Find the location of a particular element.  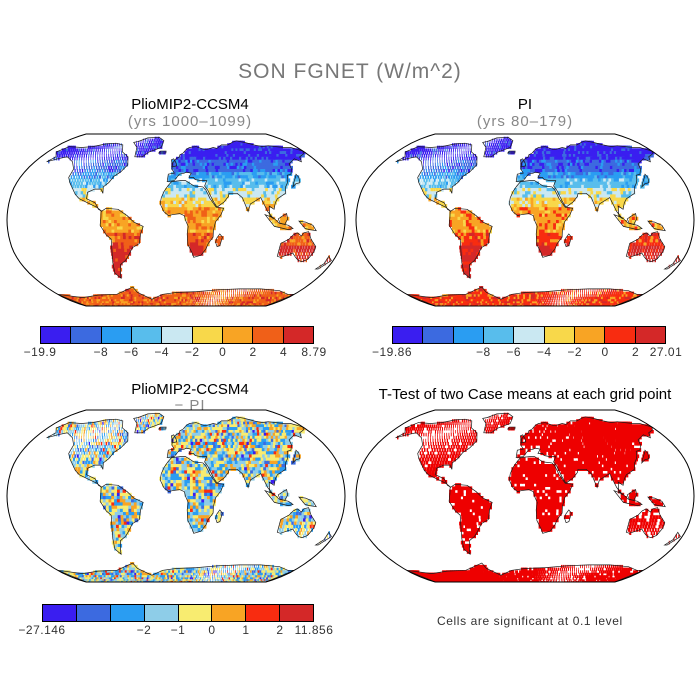

colorbar-diff-labels: −27.146 −2 −1 0 1 2 11.856 is located at coordinates (175, 631).